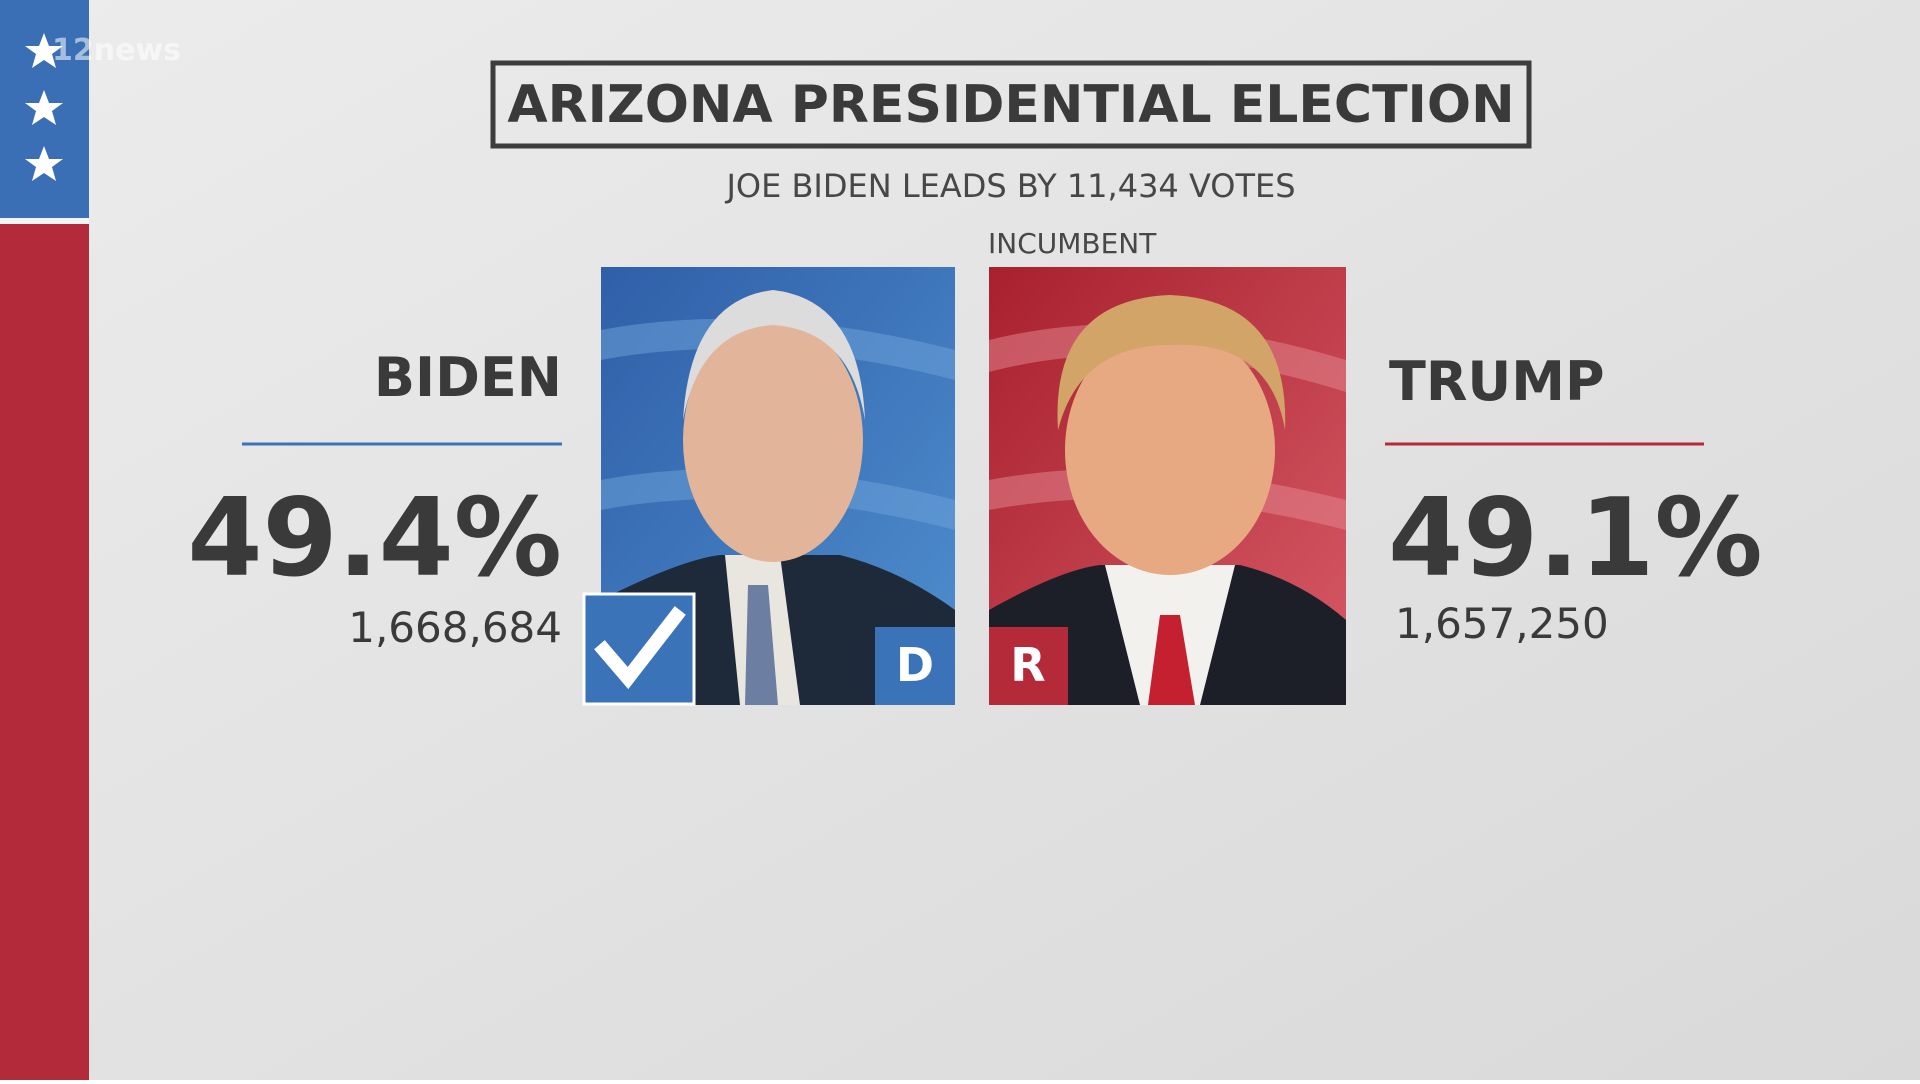 This screenshot has height=1084, width=1920. I want to click on title-box, so click(1011, 104).